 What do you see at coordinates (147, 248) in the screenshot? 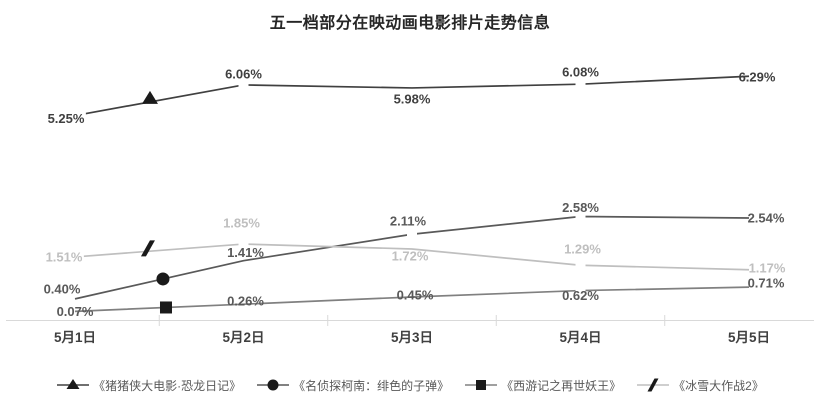
I see `slash-marker-icon` at bounding box center [147, 248].